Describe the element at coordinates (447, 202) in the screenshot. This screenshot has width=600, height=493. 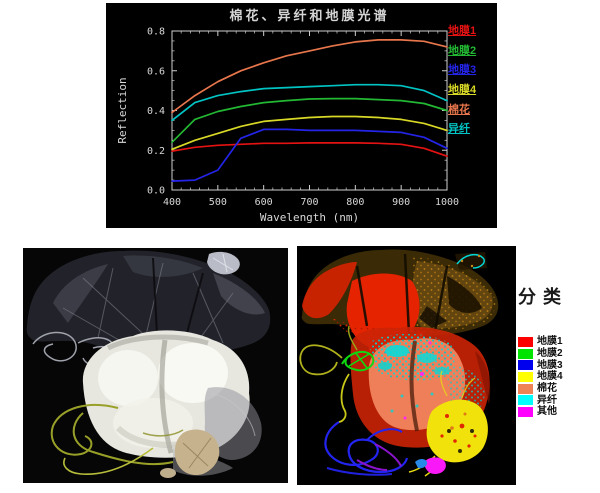
I see `svg-text: 1000` at that location.